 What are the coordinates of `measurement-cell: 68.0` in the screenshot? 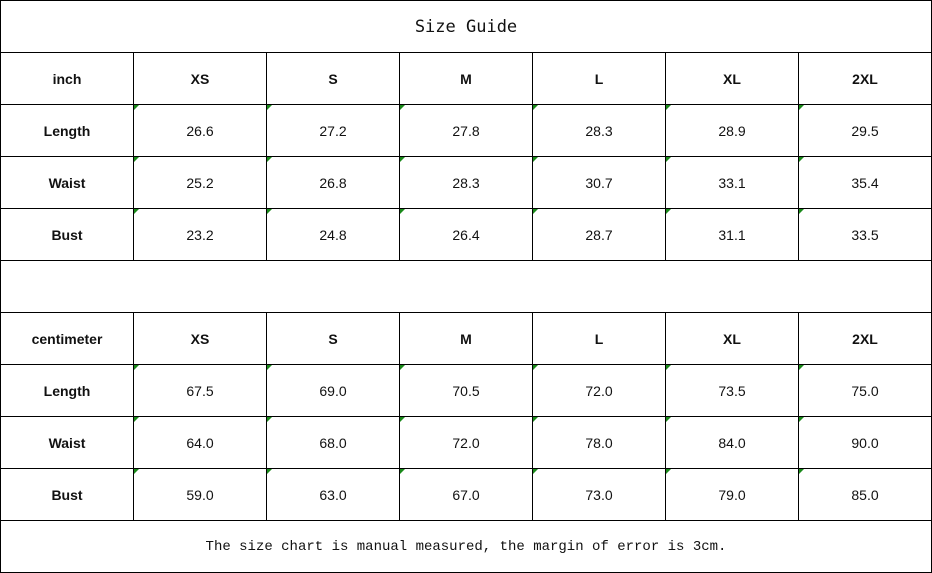 It's located at (333, 442).